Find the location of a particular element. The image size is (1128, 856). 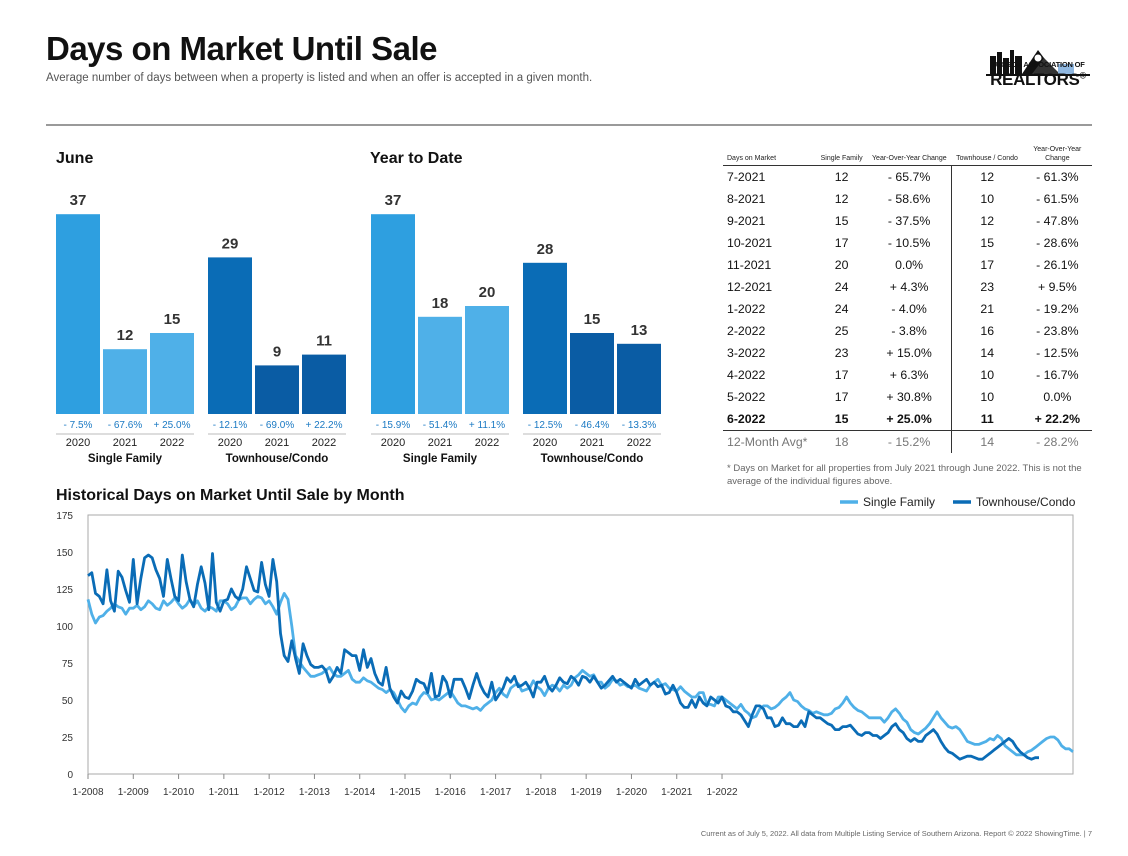

y-tick-label-0: 0 is located at coordinates (70, 775).